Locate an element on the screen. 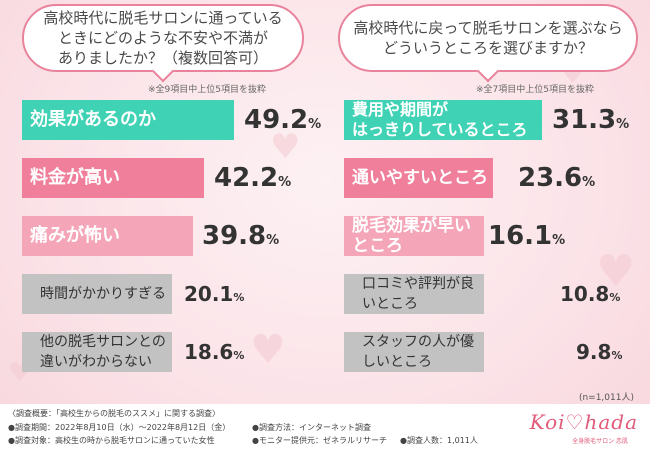 This screenshot has height=450, width=650. survey-method: ●調査方法：インターネット調査 is located at coordinates (311, 427).